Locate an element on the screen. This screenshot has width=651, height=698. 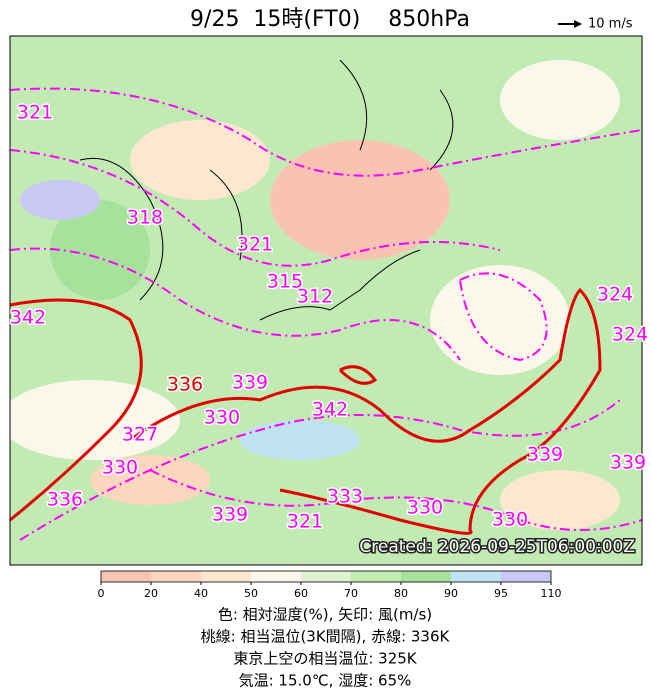
colorbar-tick-label: 20 is located at coordinates (151, 593).